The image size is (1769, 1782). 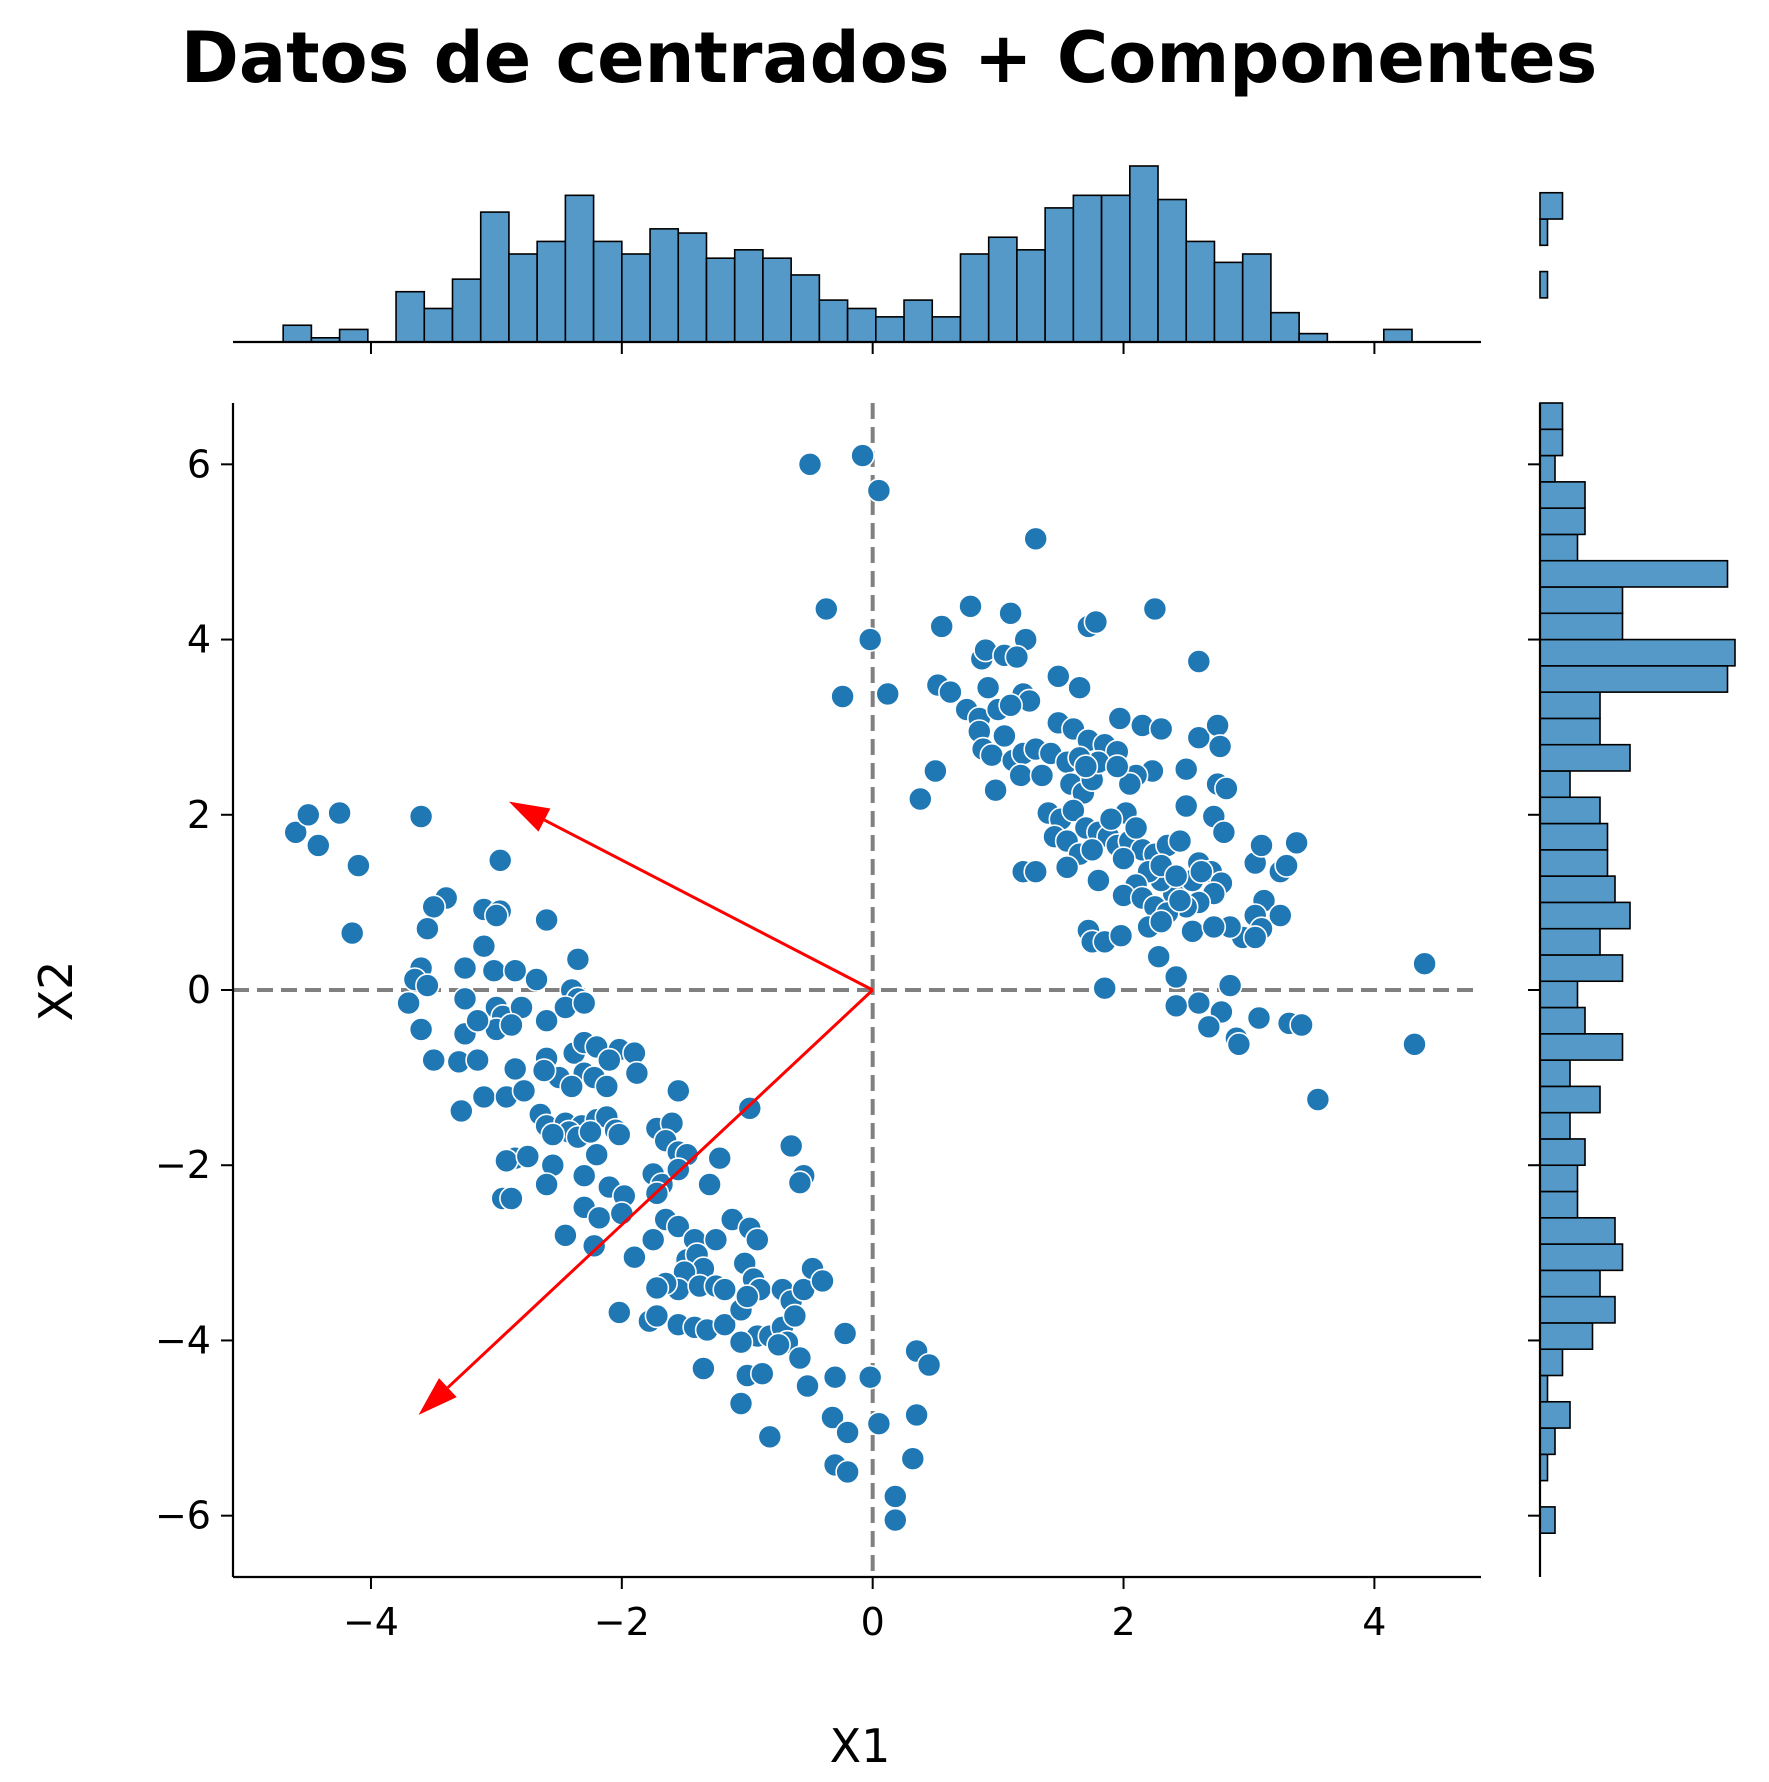 What do you see at coordinates (1374, 1622) in the screenshot?
I see `x-tick-label: 4` at bounding box center [1374, 1622].